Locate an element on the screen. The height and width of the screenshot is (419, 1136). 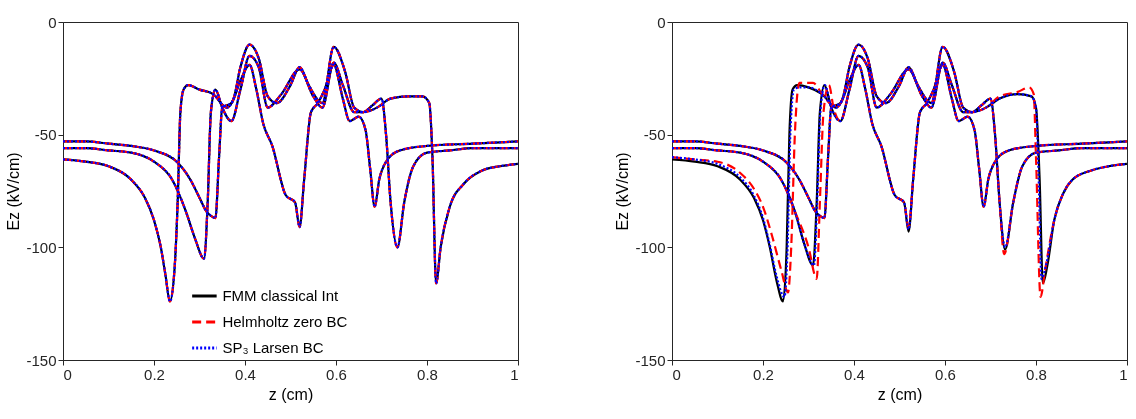
legend-label: FMM classical Int is located at coordinates (281, 295).